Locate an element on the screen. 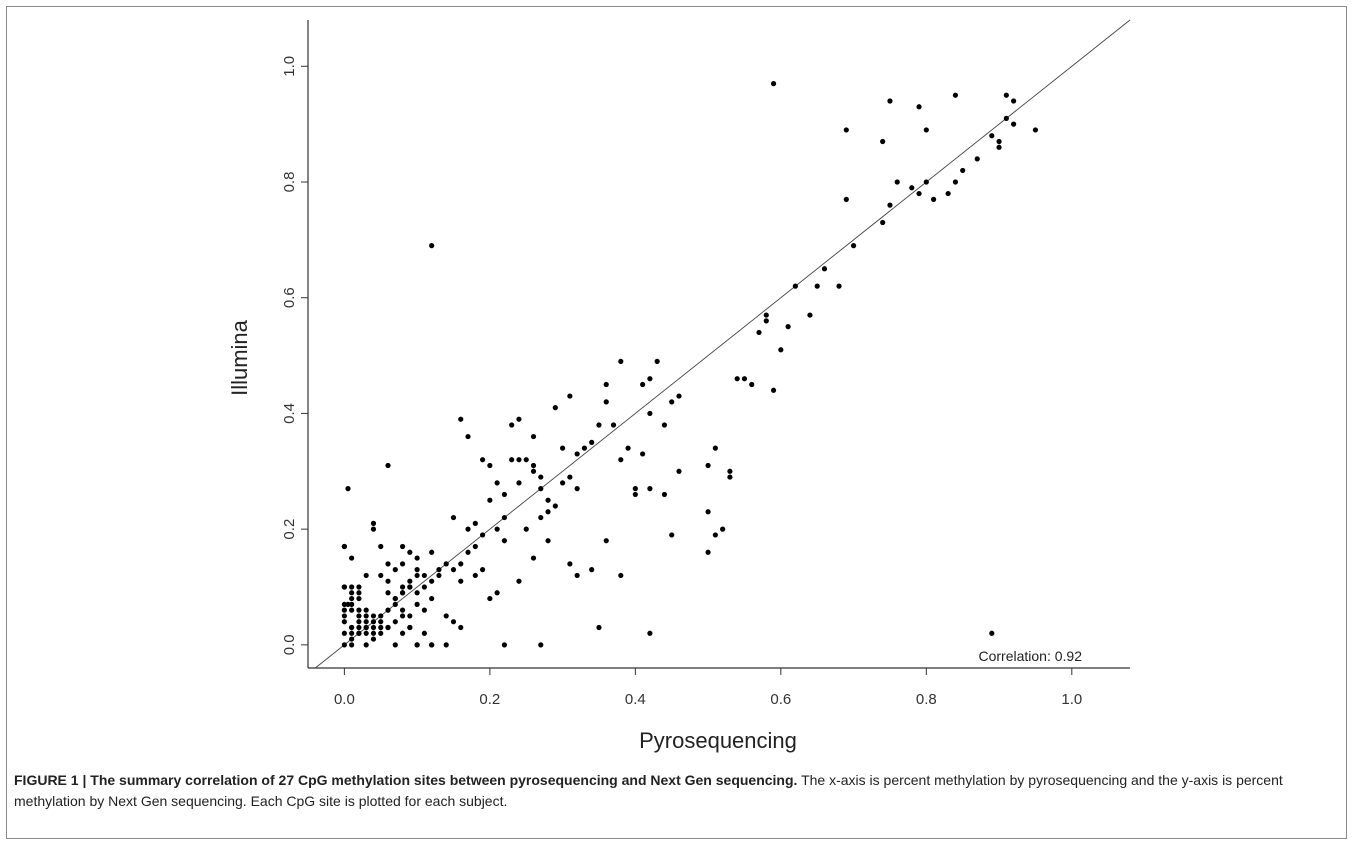 The height and width of the screenshot is (847, 1355). x-tick-label: 0.8 is located at coordinates (926, 699).